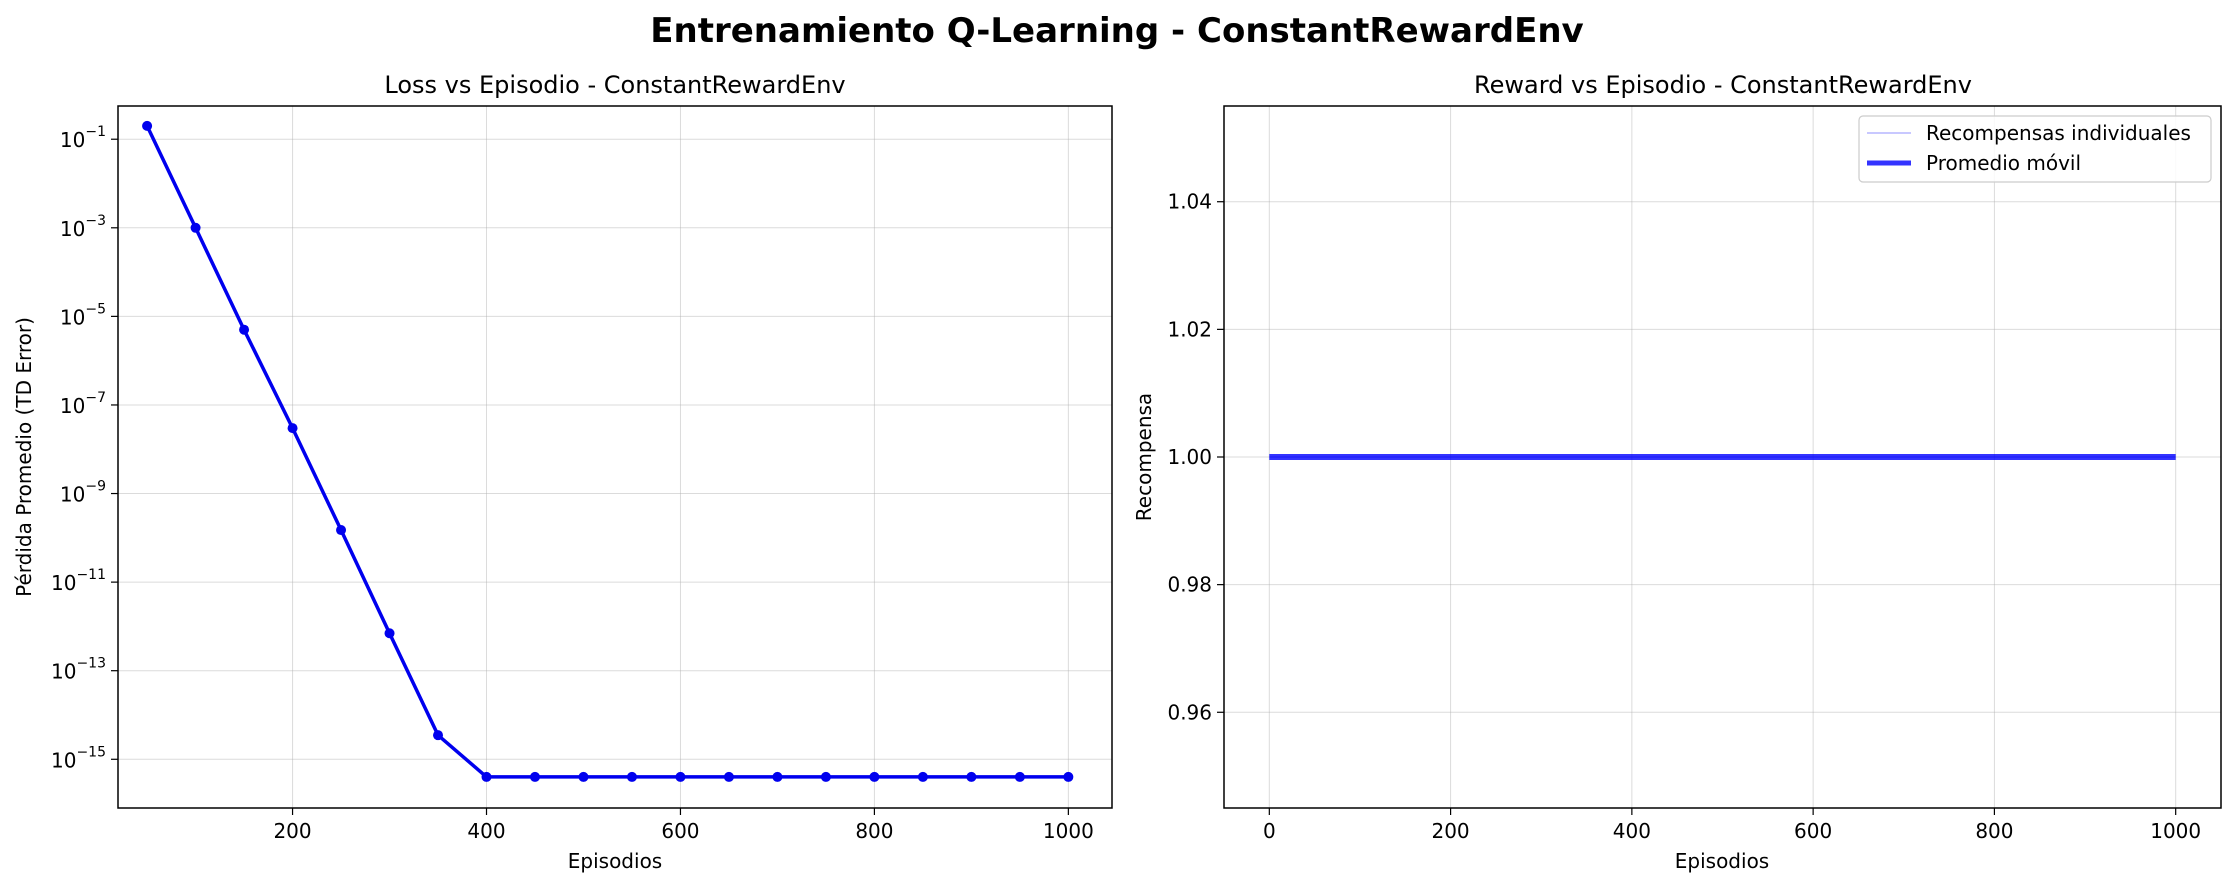  What do you see at coordinates (1144, 457) in the screenshot?
I see `reward-y-axis-label: Recompensa` at bounding box center [1144, 457].